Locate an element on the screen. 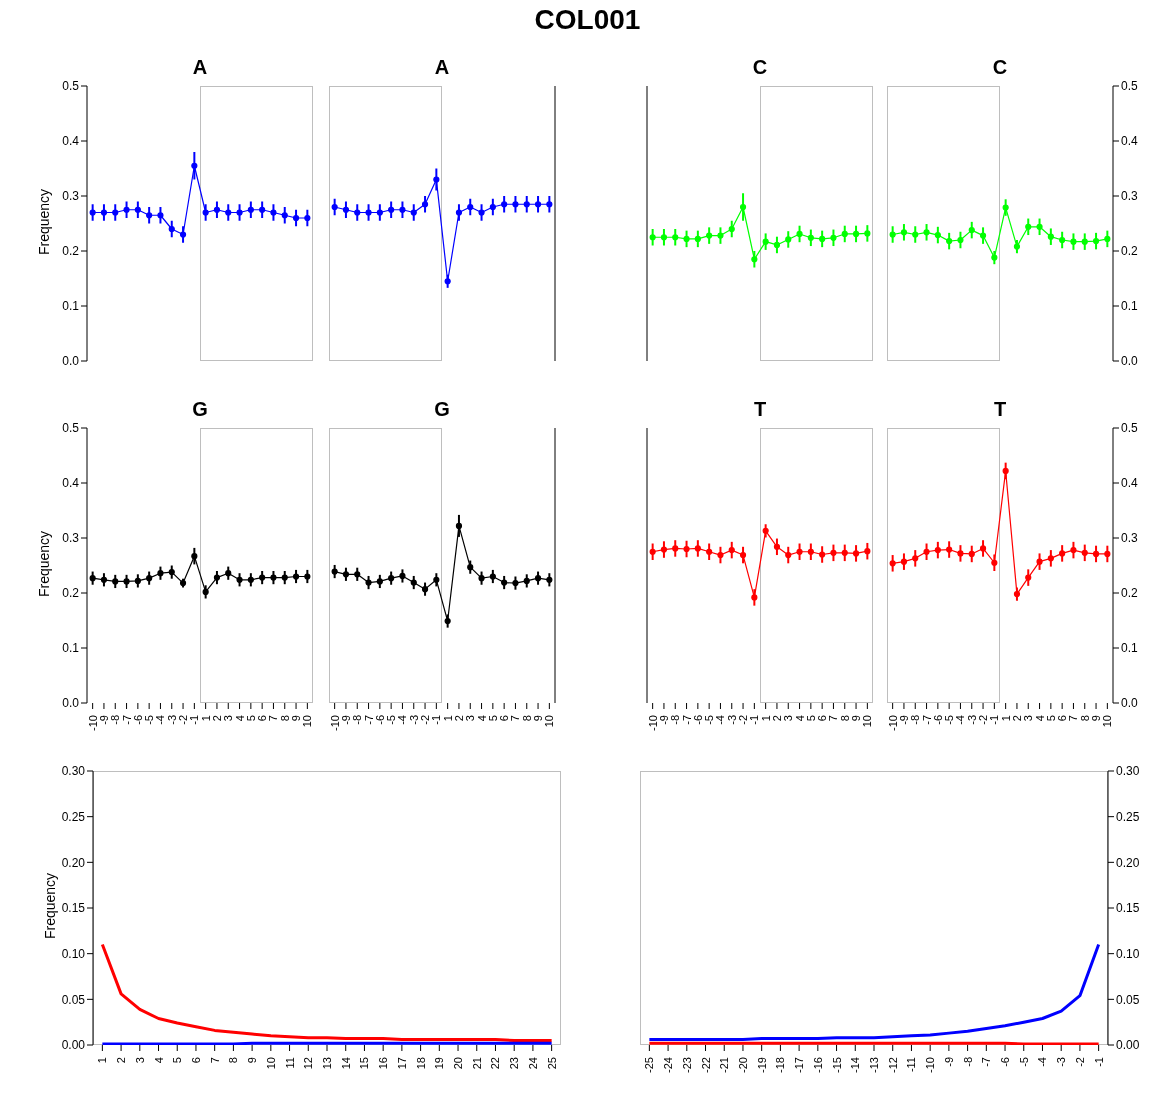 The width and height of the screenshot is (1175, 1100). x-tick-label: -13 is located at coordinates (874, 1065).